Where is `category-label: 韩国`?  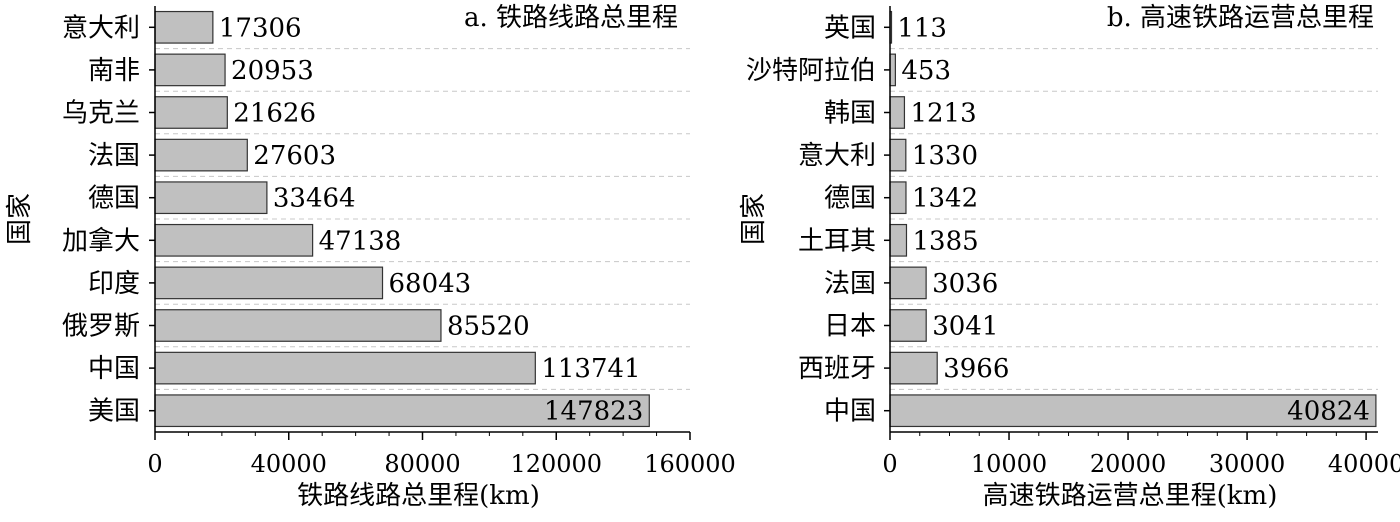 category-label: 韩国 is located at coordinates (850, 114).